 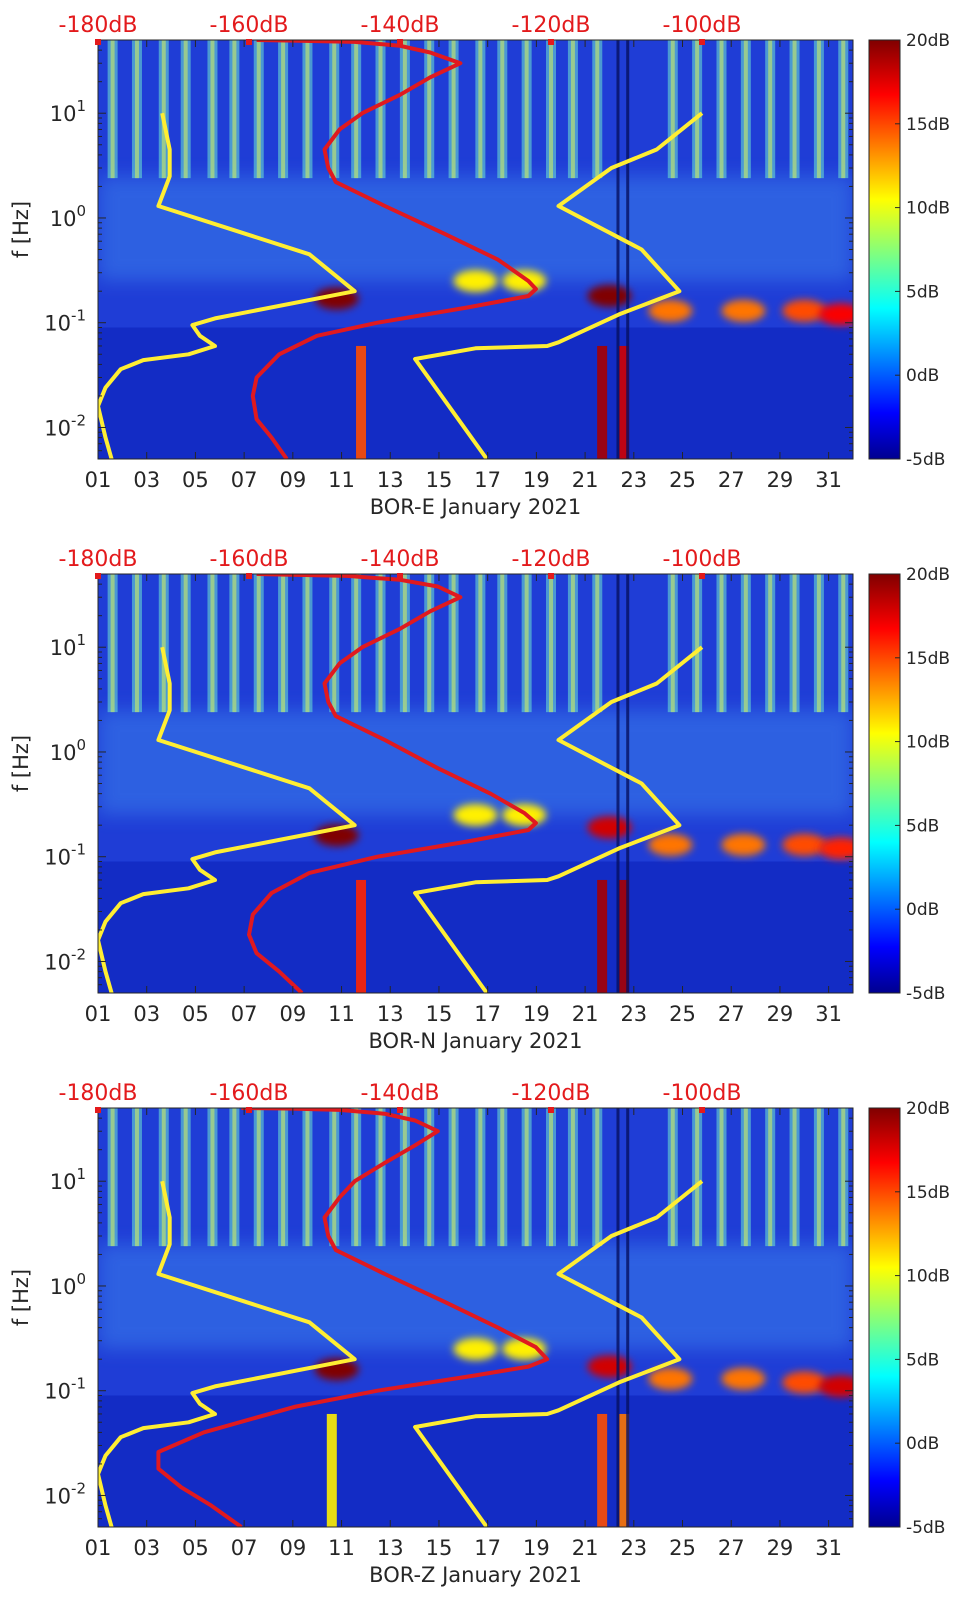 I want to click on top-db-label: -140dB, so click(x=400, y=559).